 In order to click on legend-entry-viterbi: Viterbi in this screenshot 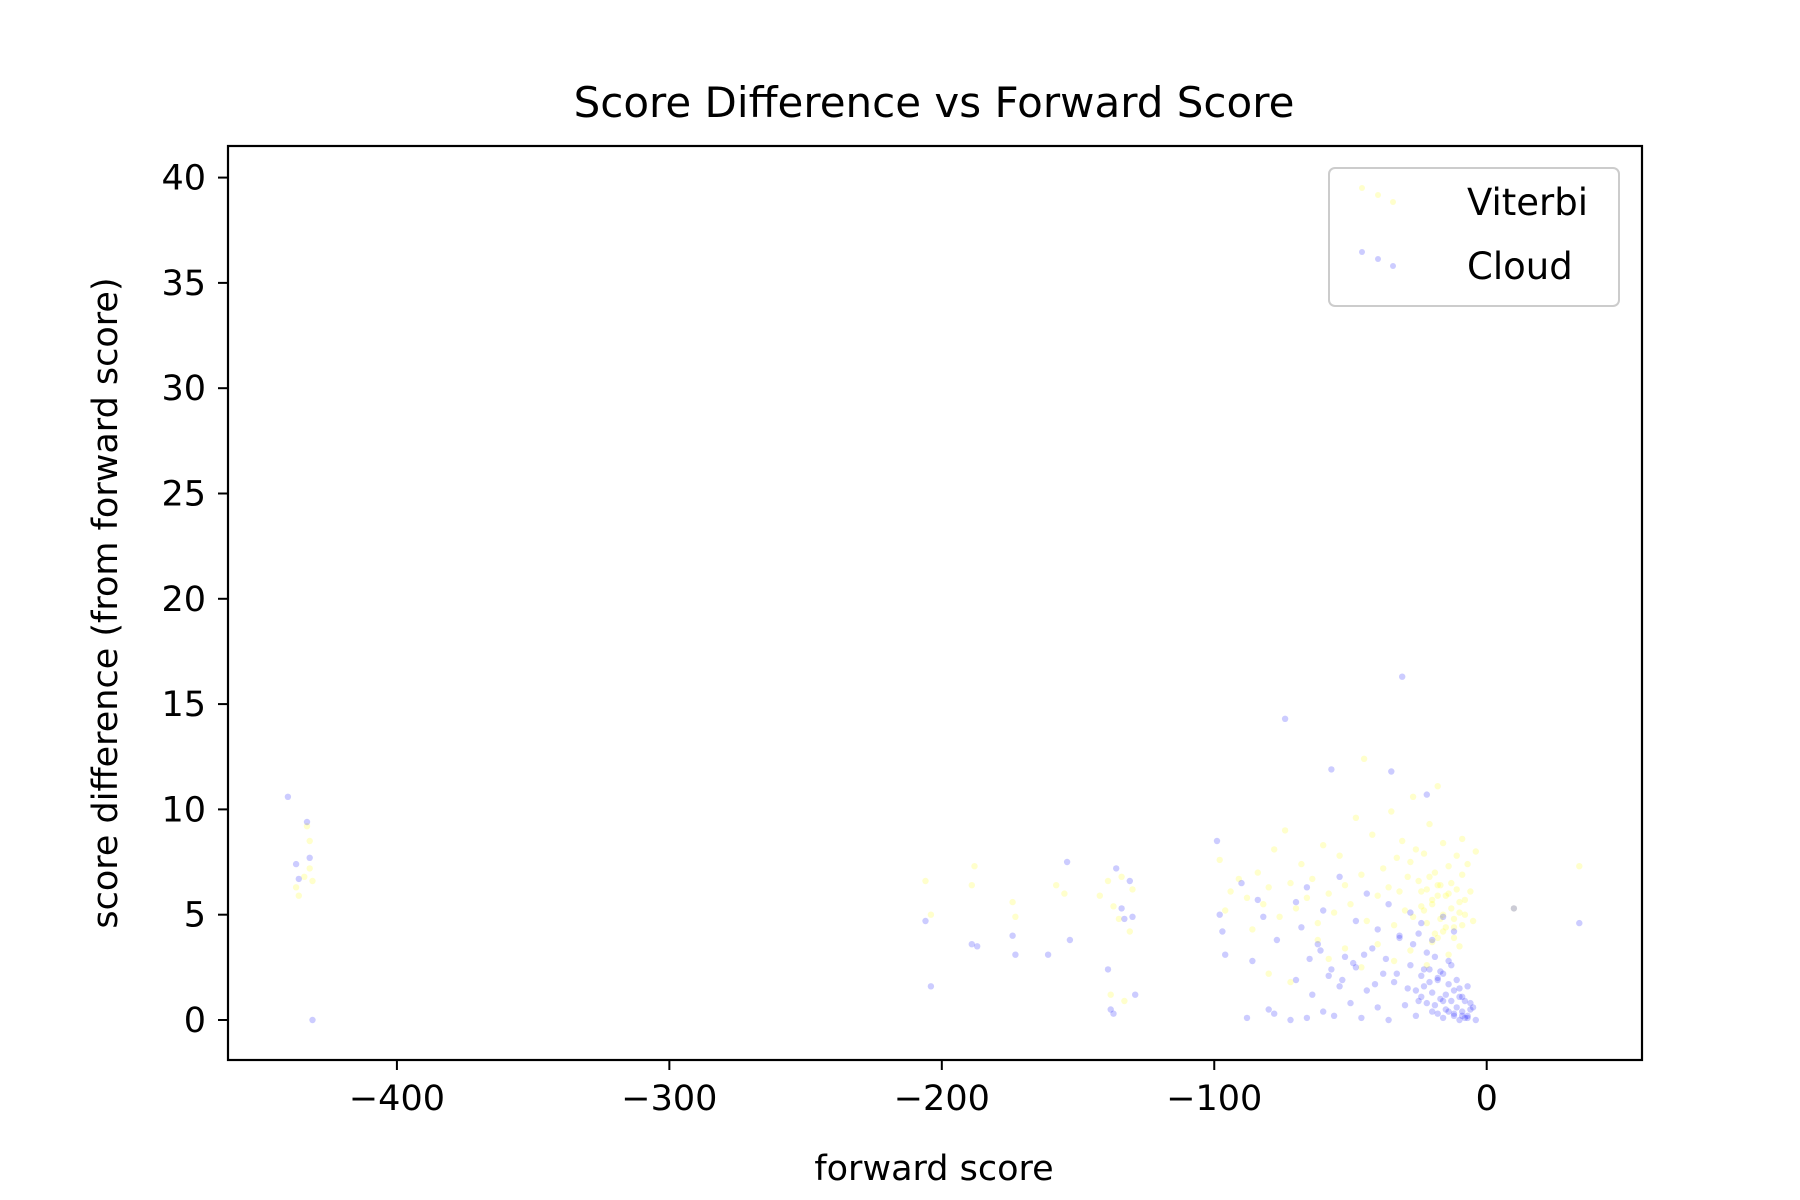, I will do `click(1473, 202)`.